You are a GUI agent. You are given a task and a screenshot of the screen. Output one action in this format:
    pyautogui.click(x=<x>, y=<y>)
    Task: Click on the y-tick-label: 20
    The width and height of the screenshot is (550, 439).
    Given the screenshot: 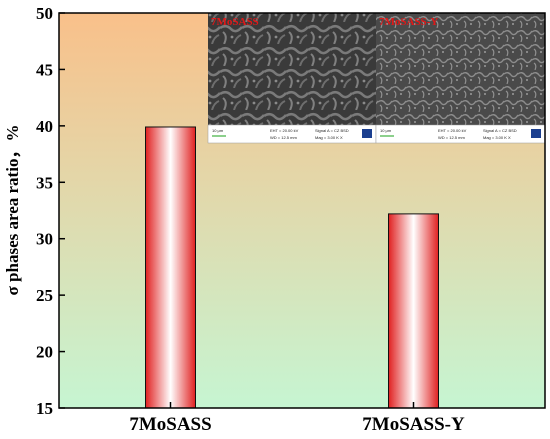 What is the action you would take?
    pyautogui.click(x=44, y=352)
    